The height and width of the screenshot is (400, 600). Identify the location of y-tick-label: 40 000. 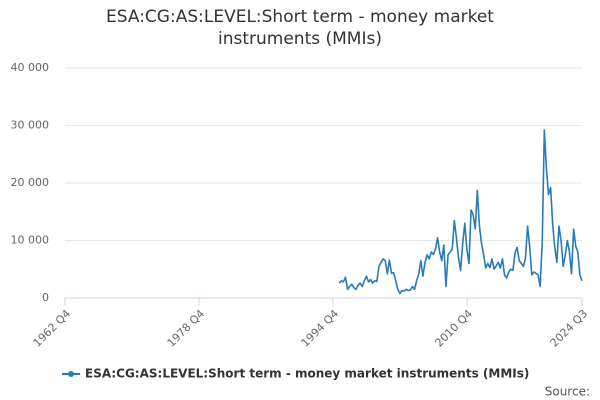
(30, 67).